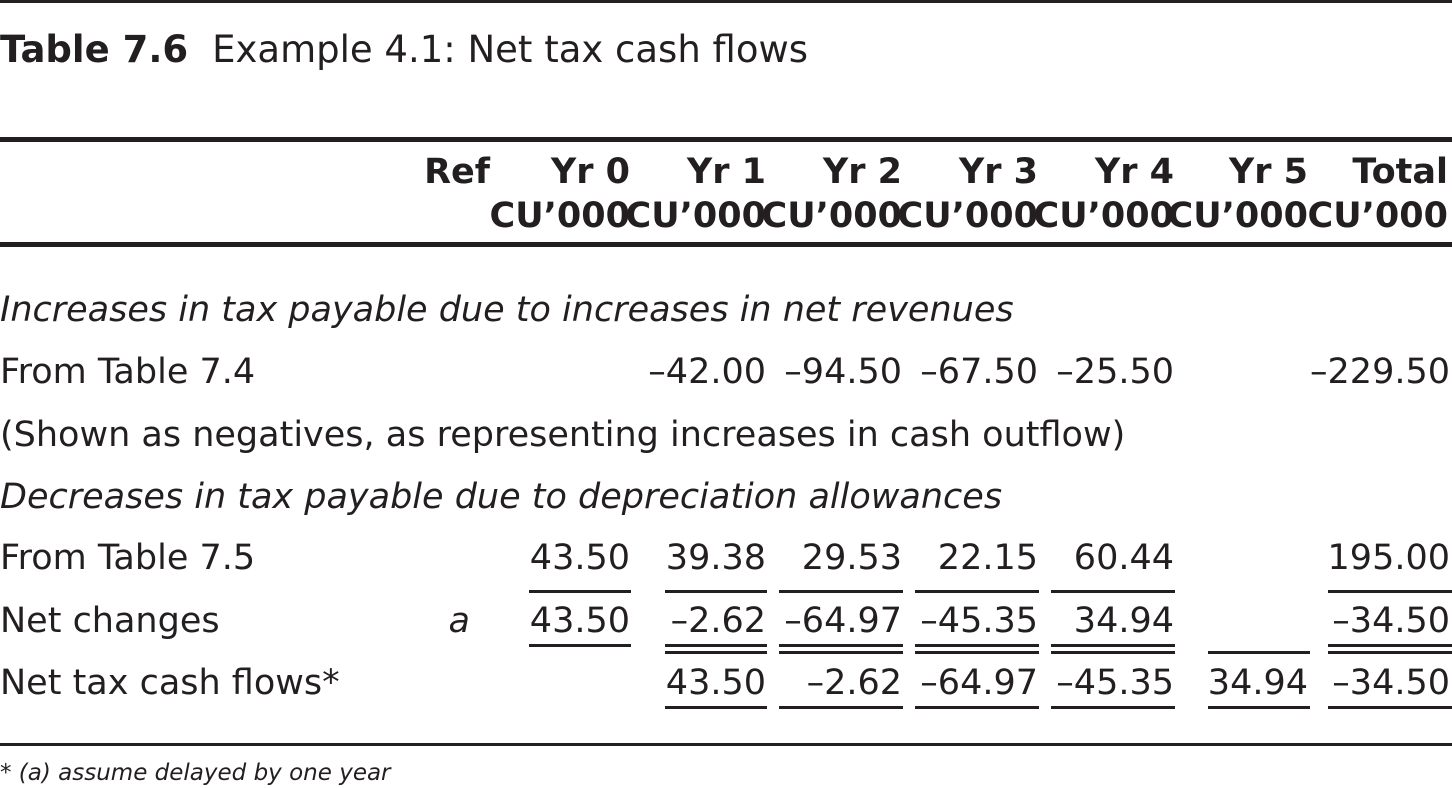  What do you see at coordinates (726, 744) in the screenshot?
I see `bottom-rule` at bounding box center [726, 744].